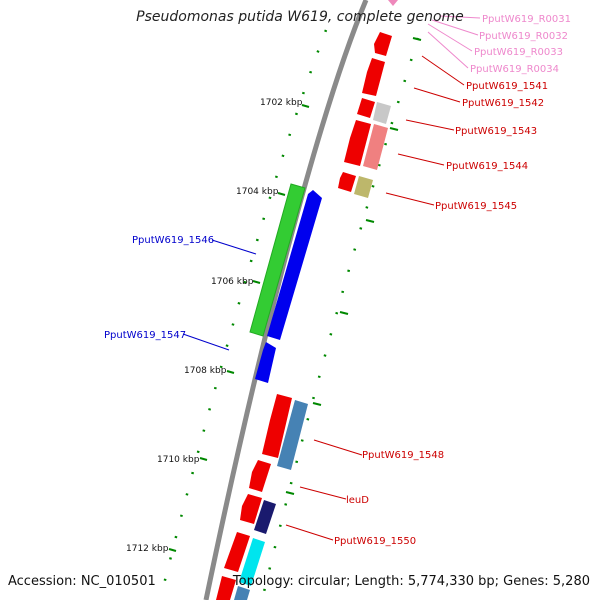  I want to click on feature-1547b, so click(265, 362).